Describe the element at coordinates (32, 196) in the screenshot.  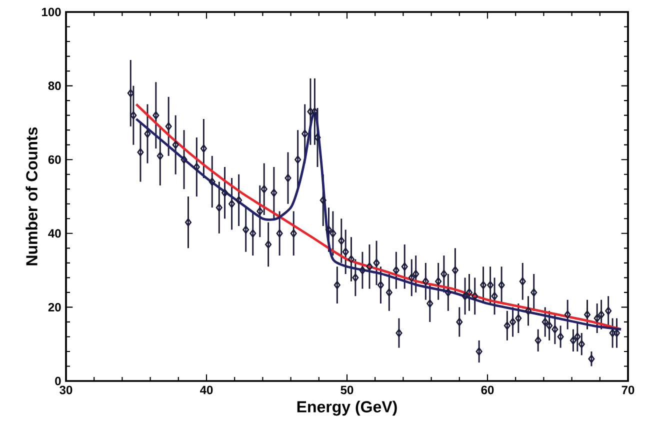
I see `y-axis-title: Number of Counts` at that location.